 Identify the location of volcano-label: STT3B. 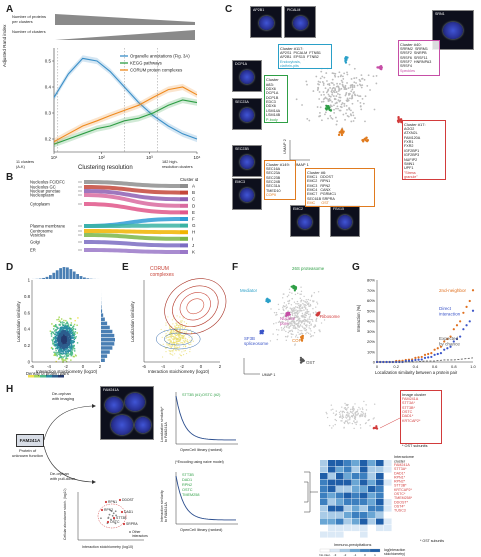
(121, 518).